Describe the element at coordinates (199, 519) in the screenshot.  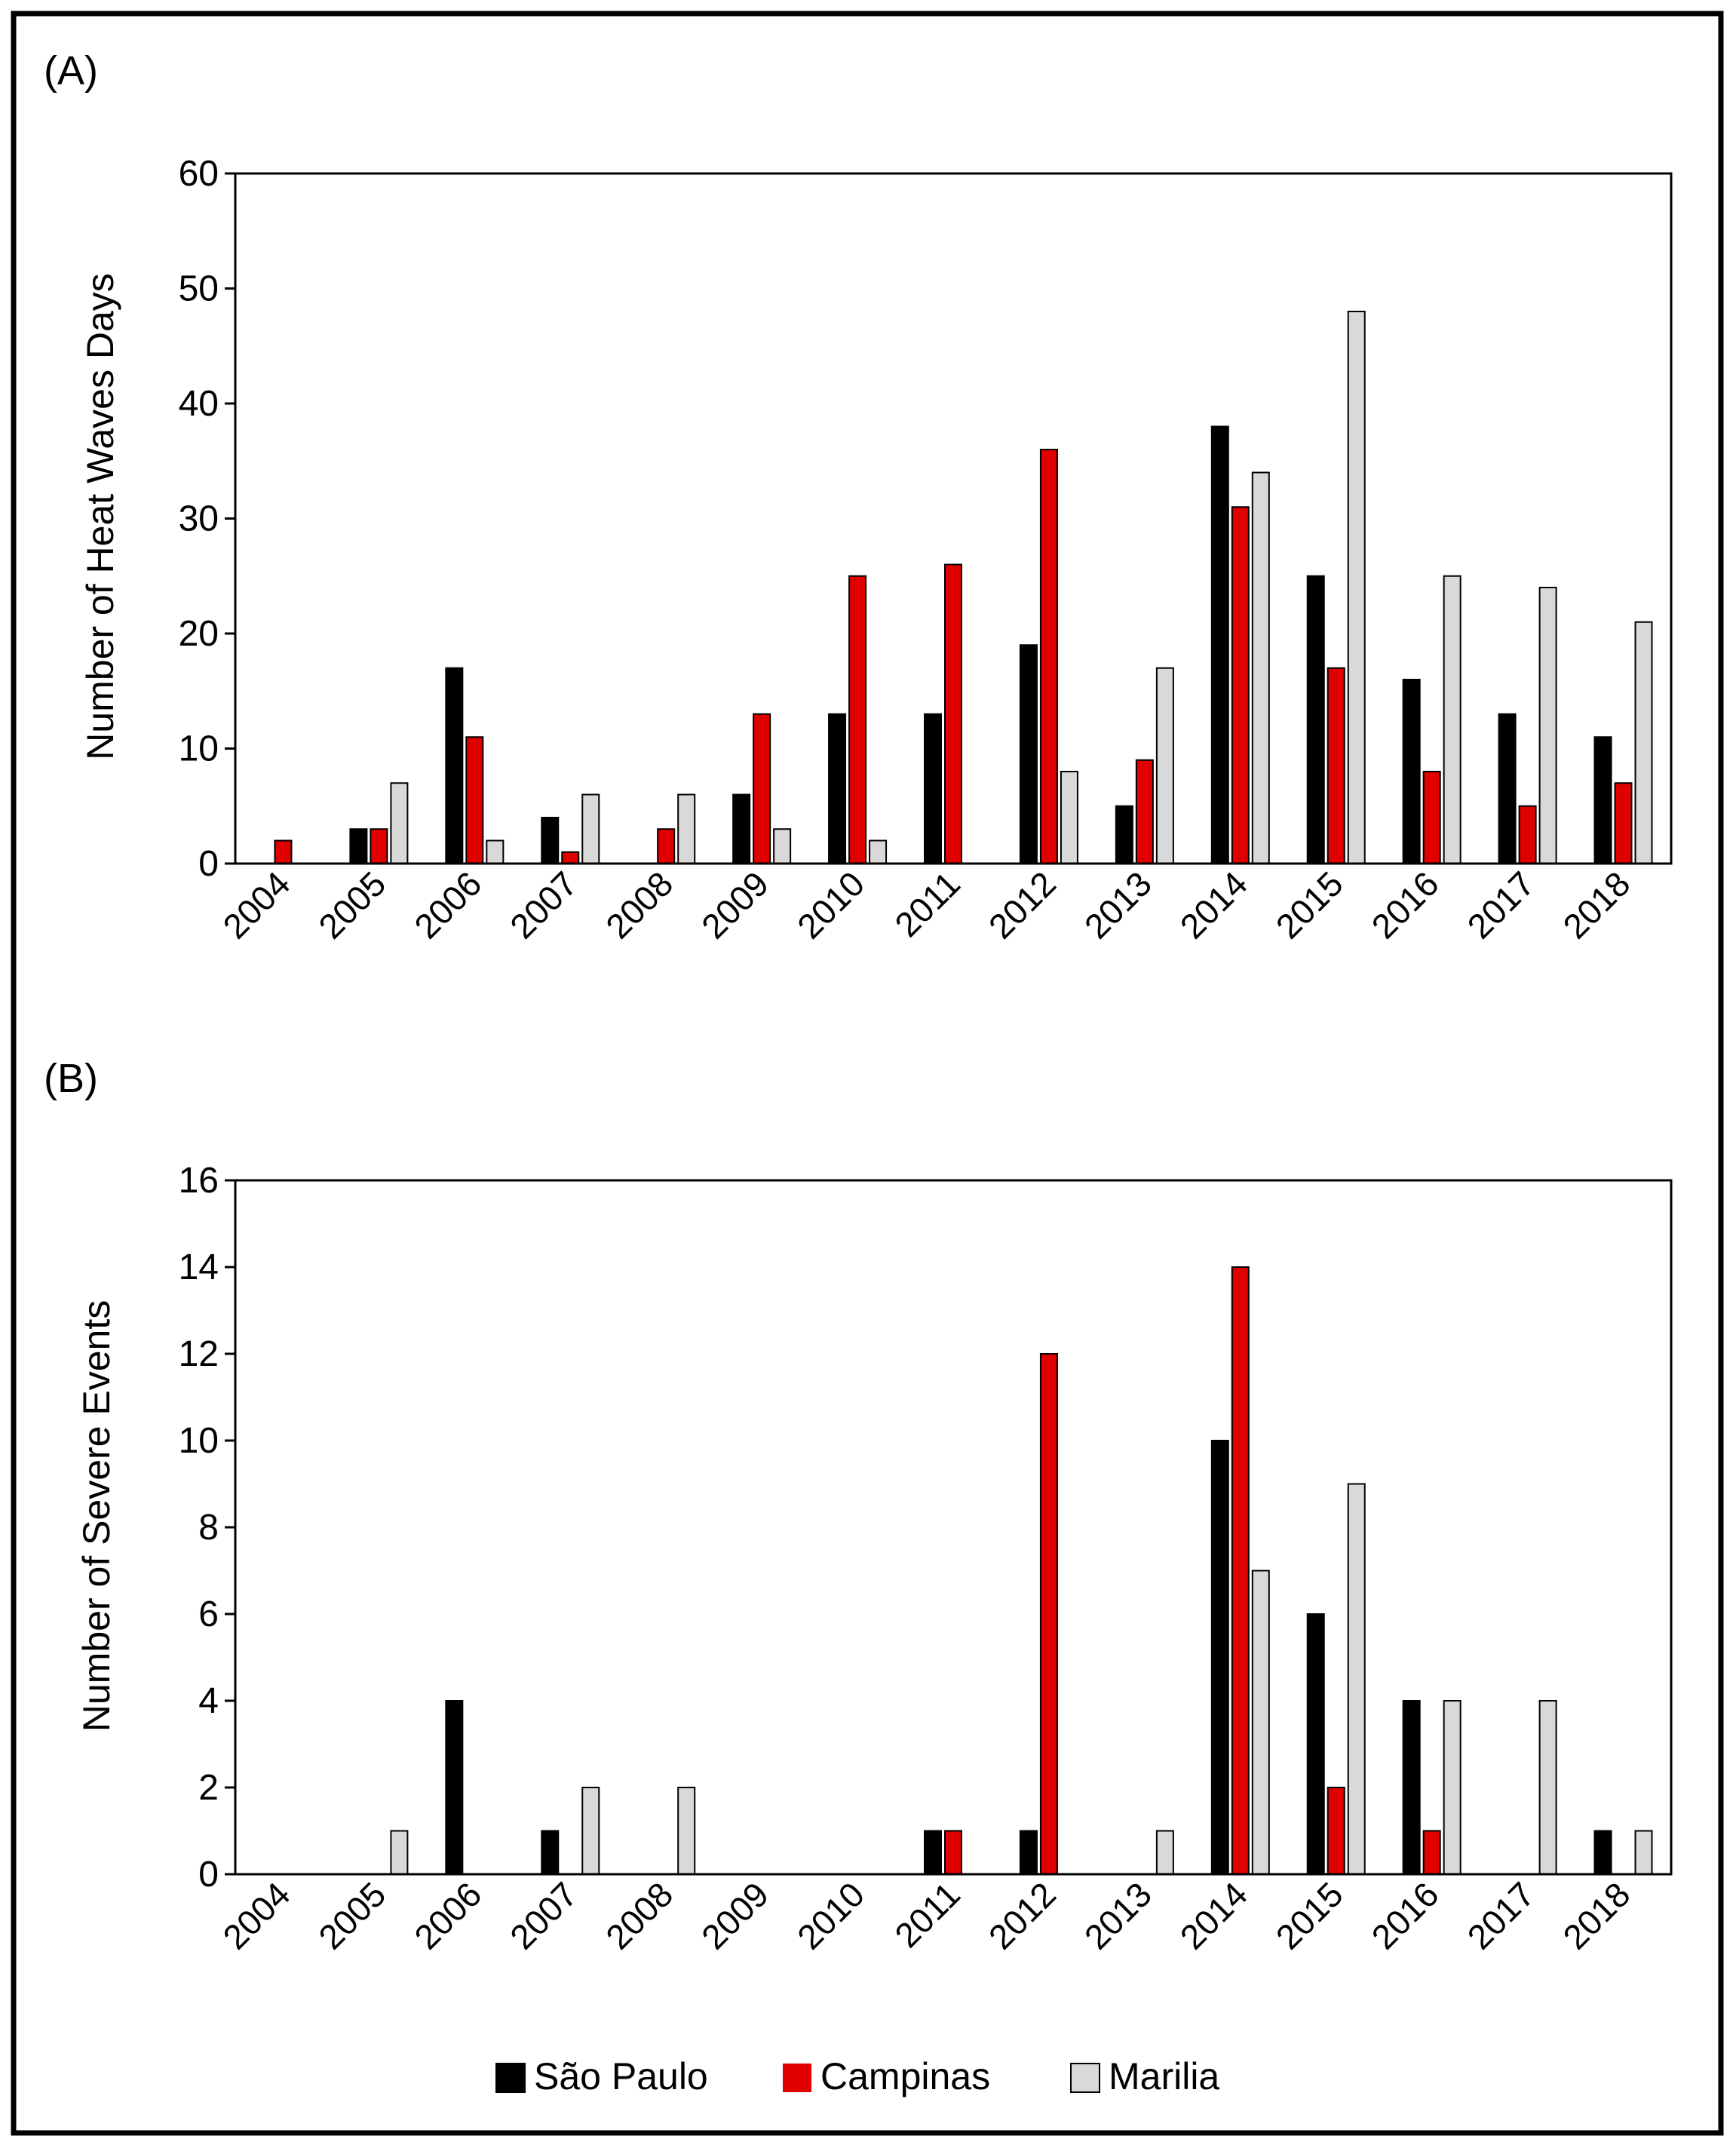
I see `y-tick-label: 30` at that location.